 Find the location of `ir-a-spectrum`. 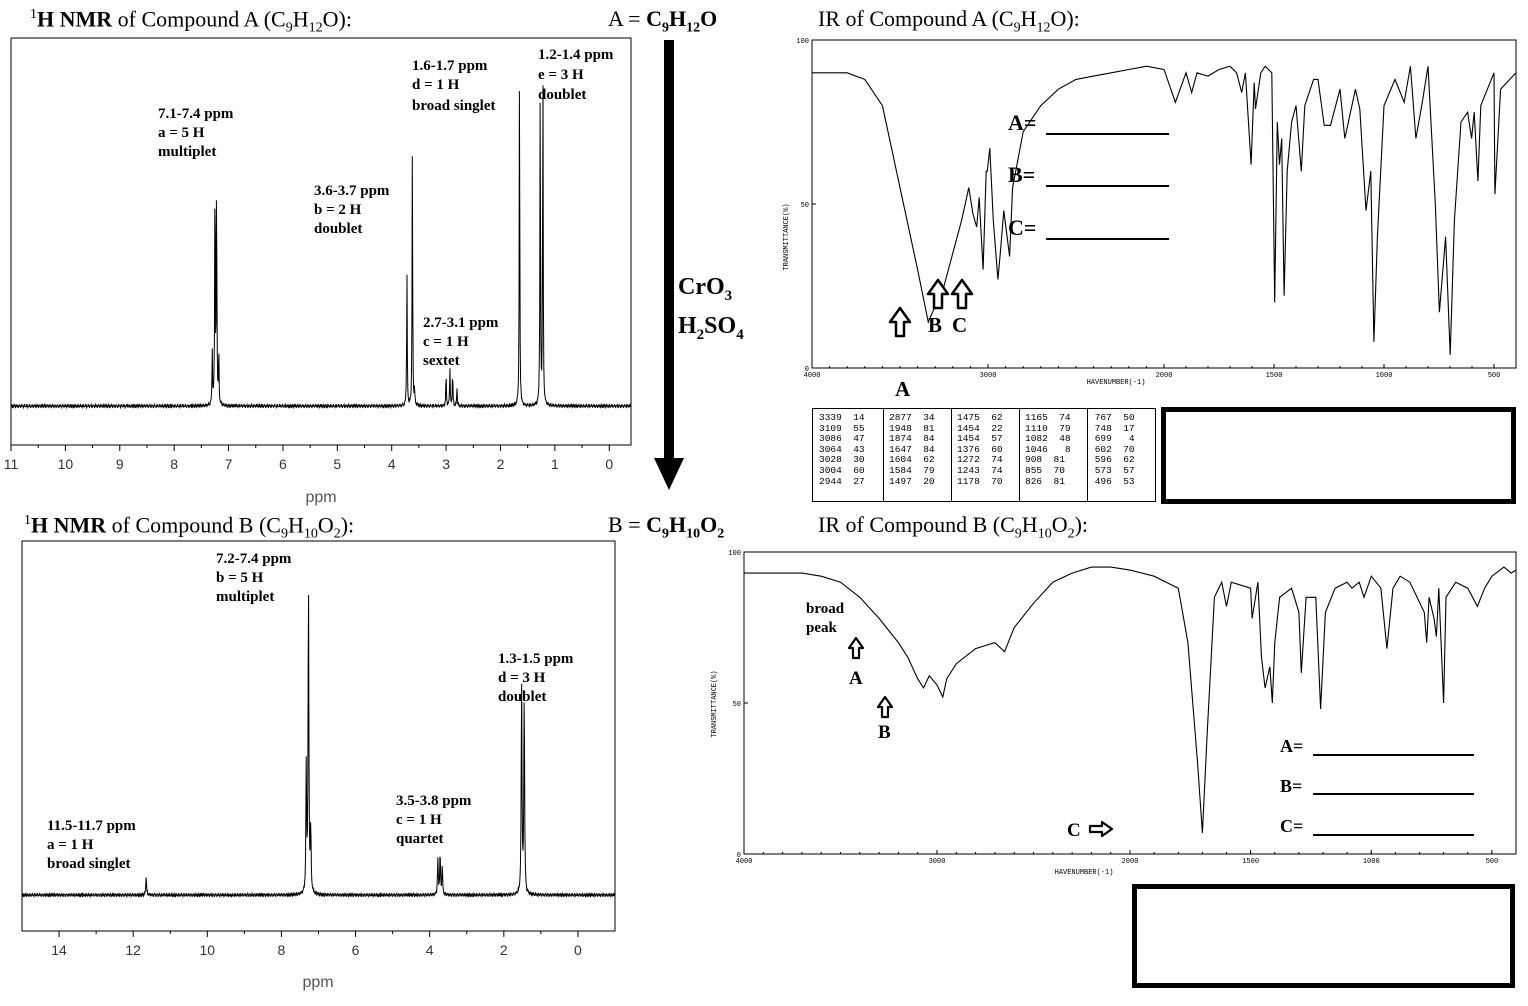

ir-a-spectrum is located at coordinates (1164, 210).